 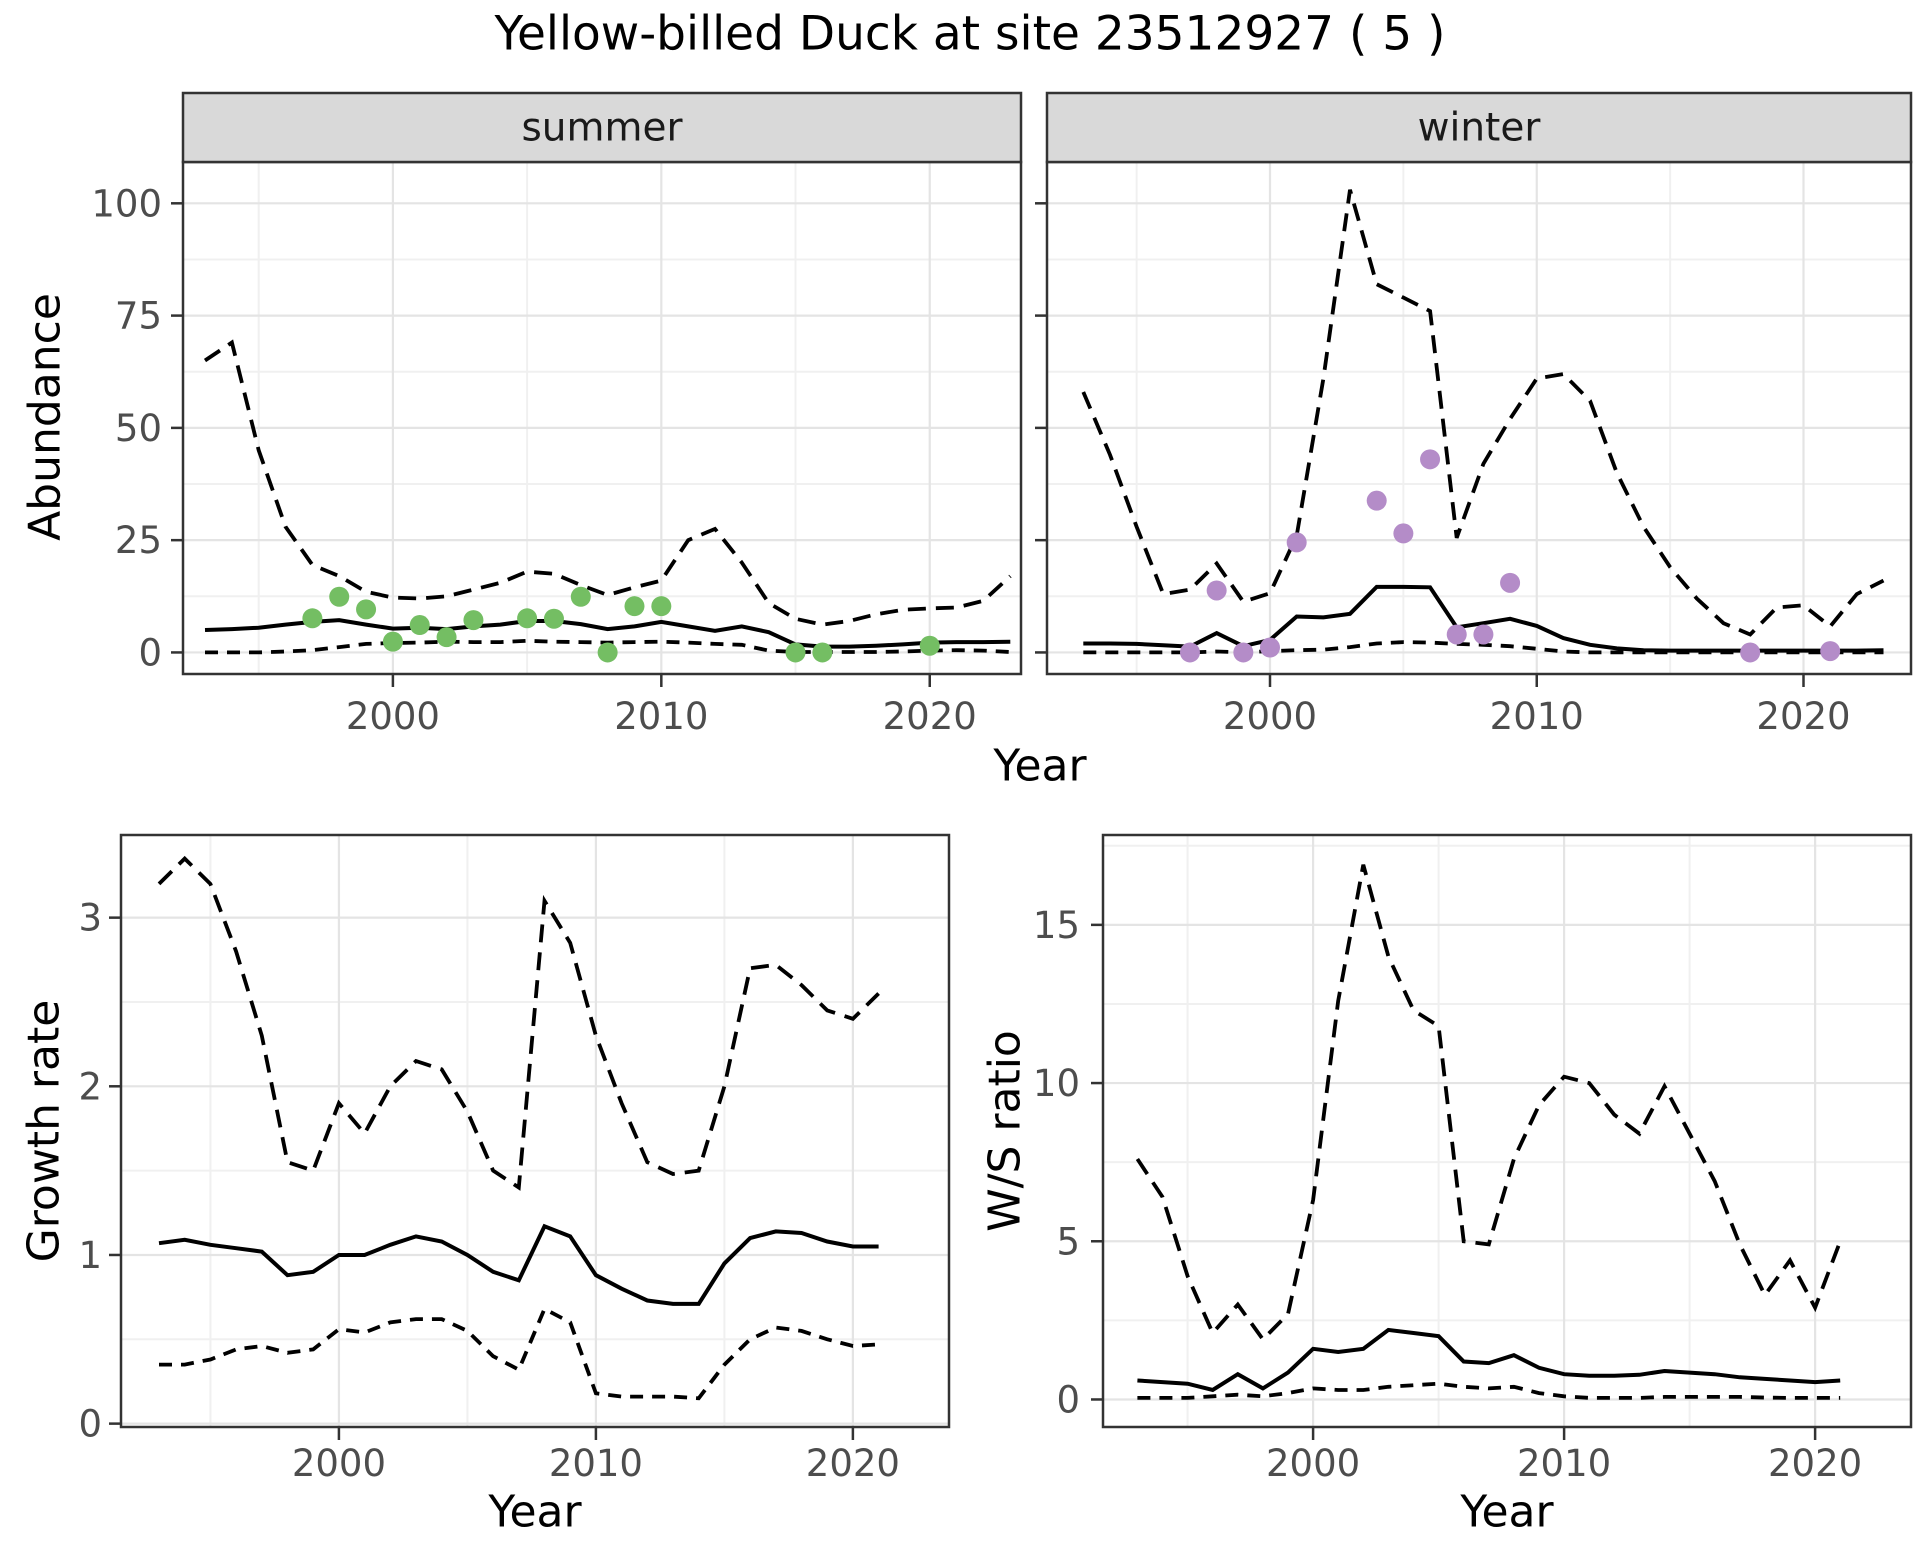 I want to click on x-axis-title-year-bottom-right: Year, so click(x=1507, y=1512).